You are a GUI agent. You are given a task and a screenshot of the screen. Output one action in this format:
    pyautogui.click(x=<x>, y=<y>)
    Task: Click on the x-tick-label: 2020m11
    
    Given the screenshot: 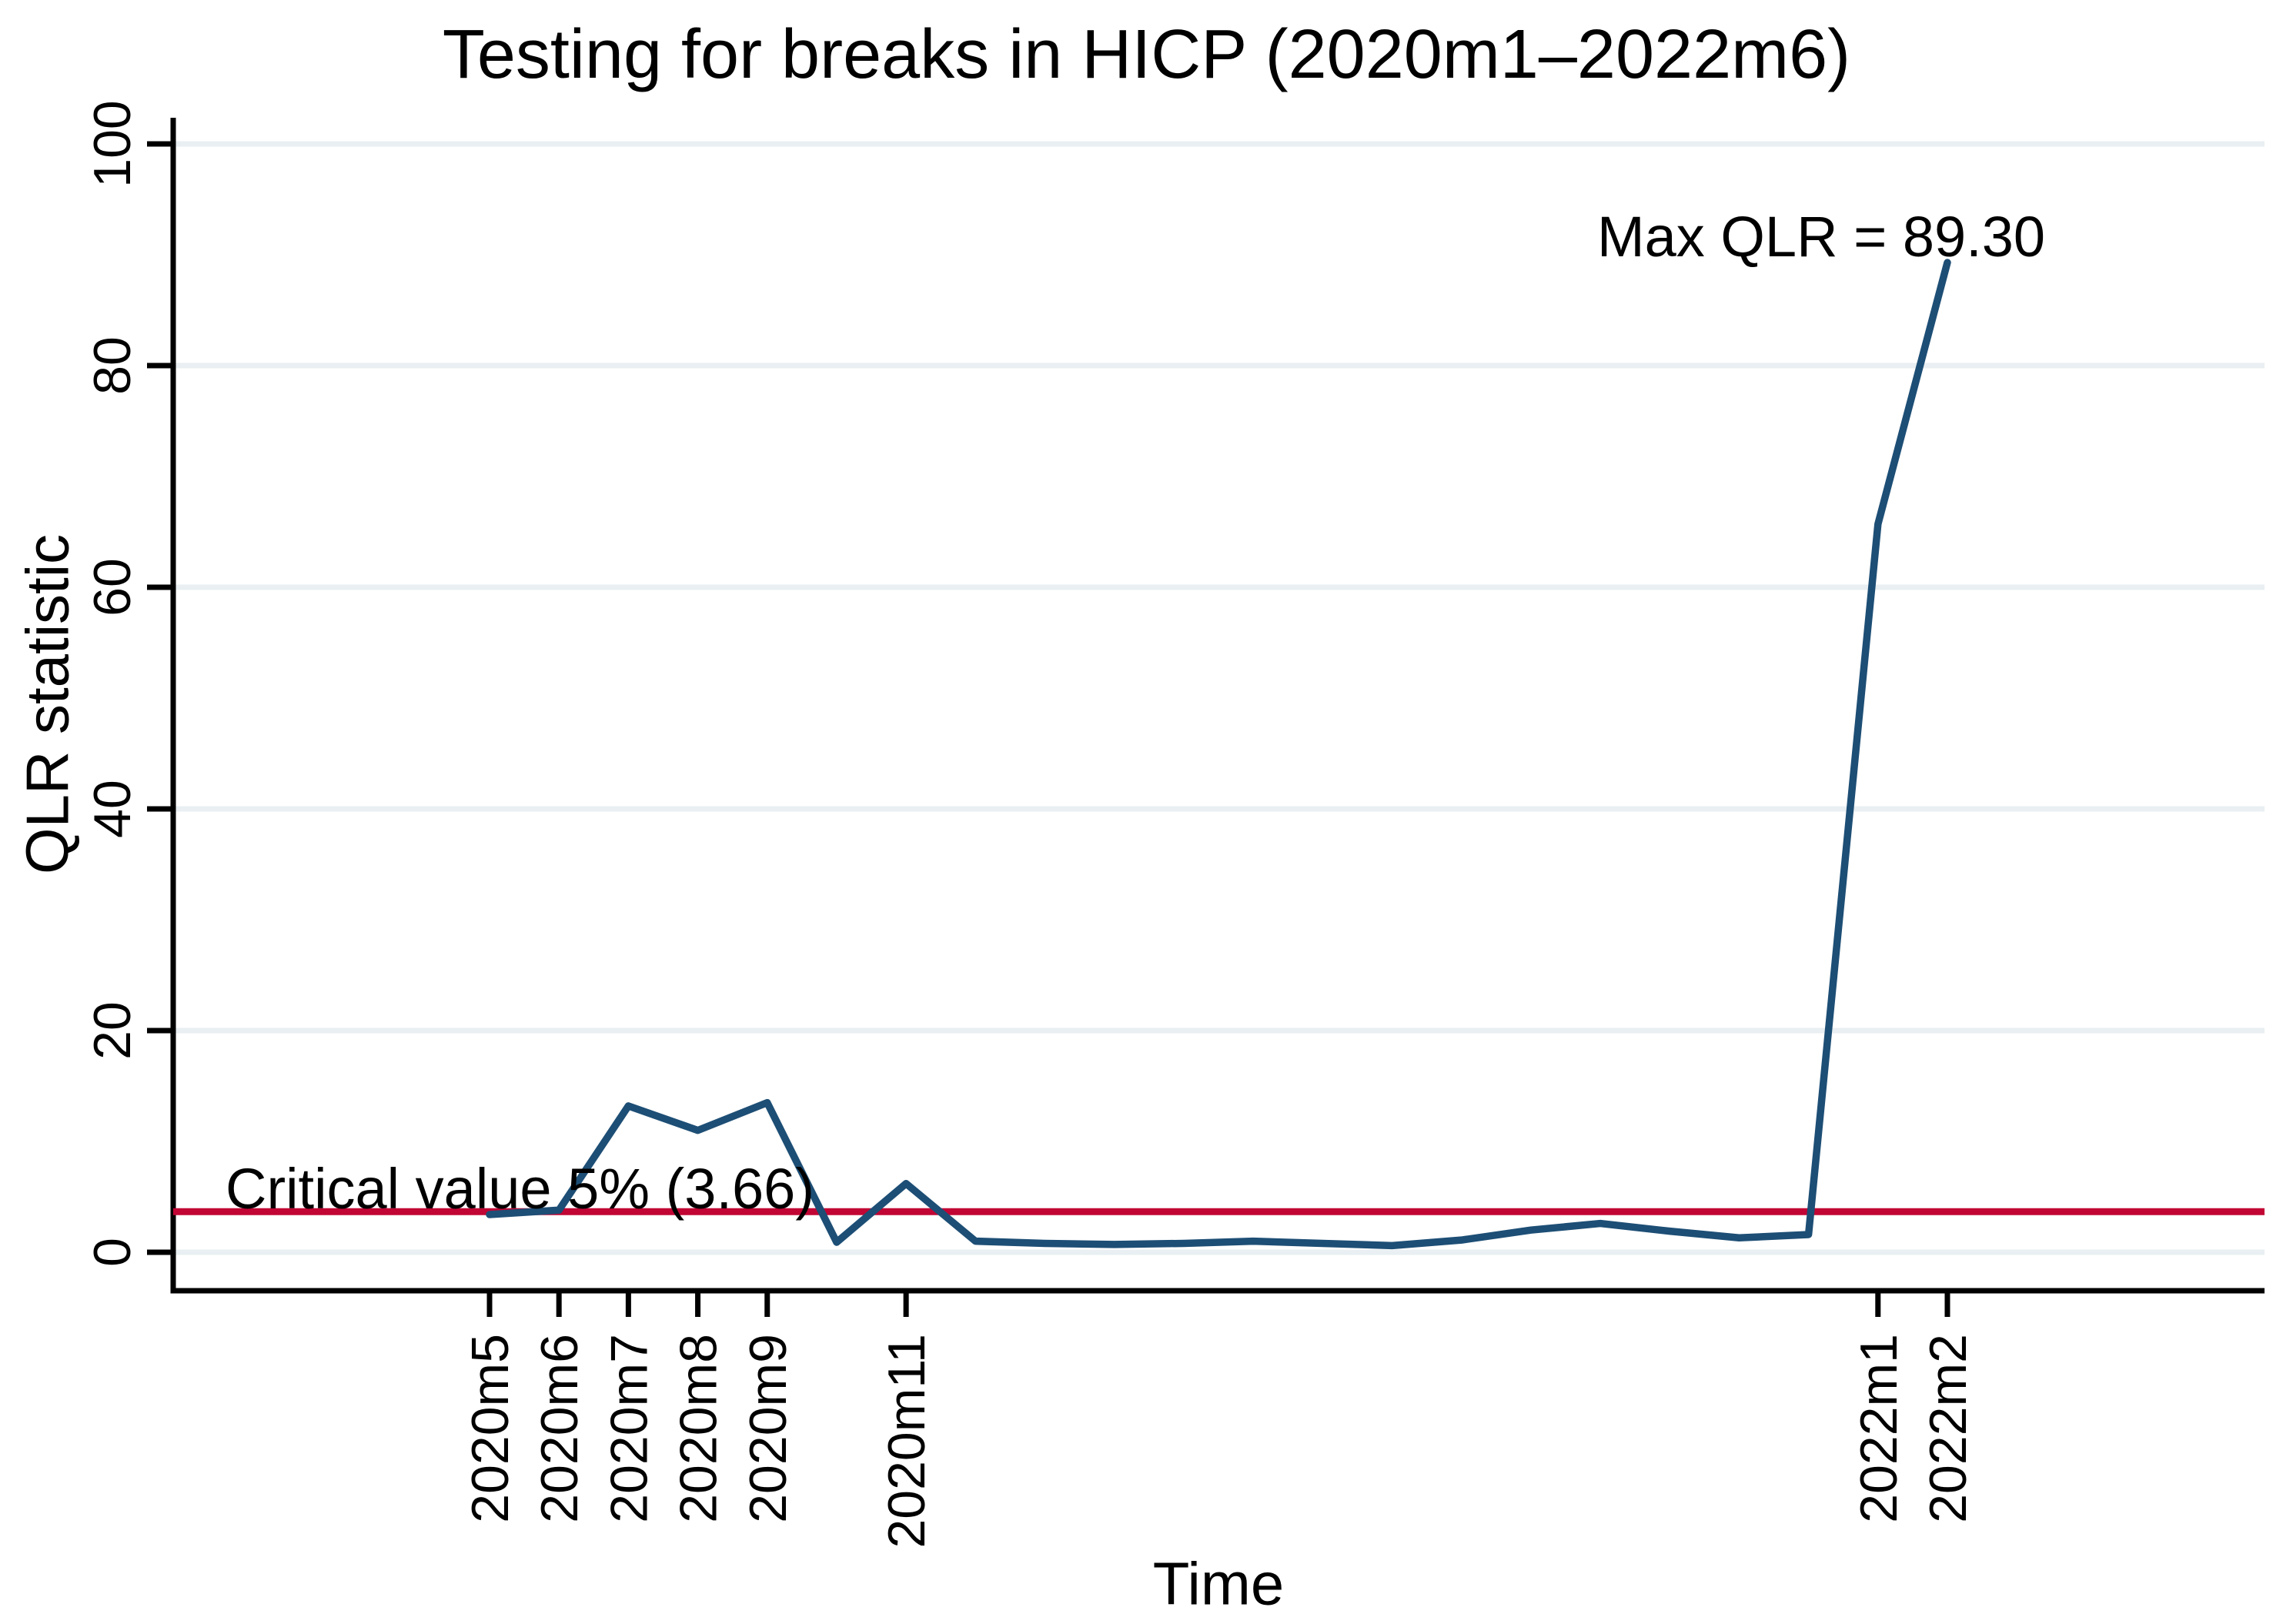 What is the action you would take?
    pyautogui.click(x=906, y=1441)
    